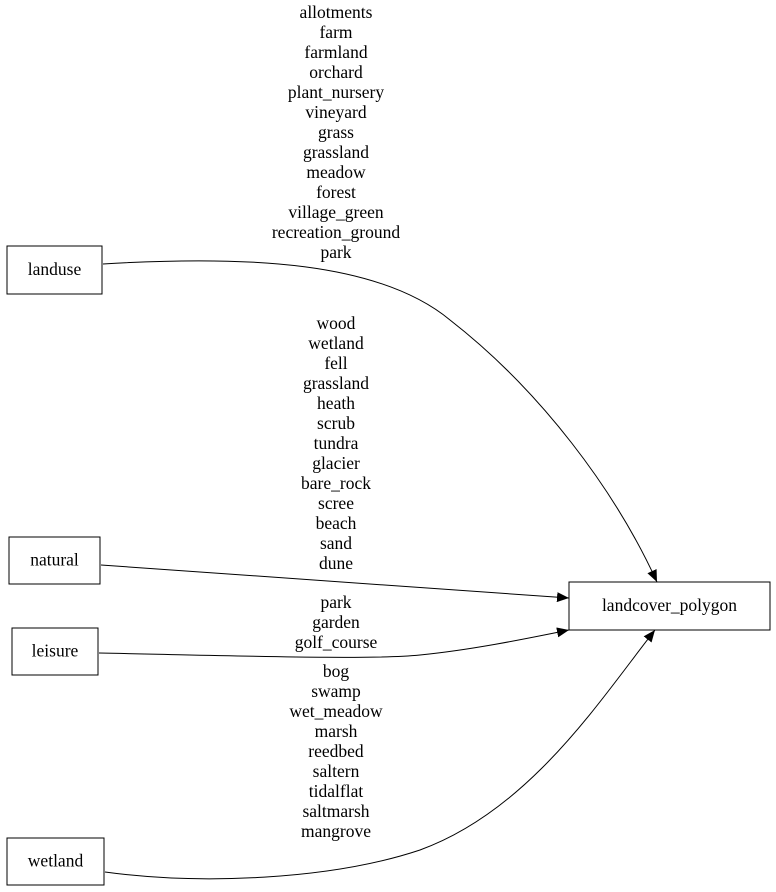  Describe the element at coordinates (336, 463) in the screenshot. I see `edge-label: glacier` at that location.